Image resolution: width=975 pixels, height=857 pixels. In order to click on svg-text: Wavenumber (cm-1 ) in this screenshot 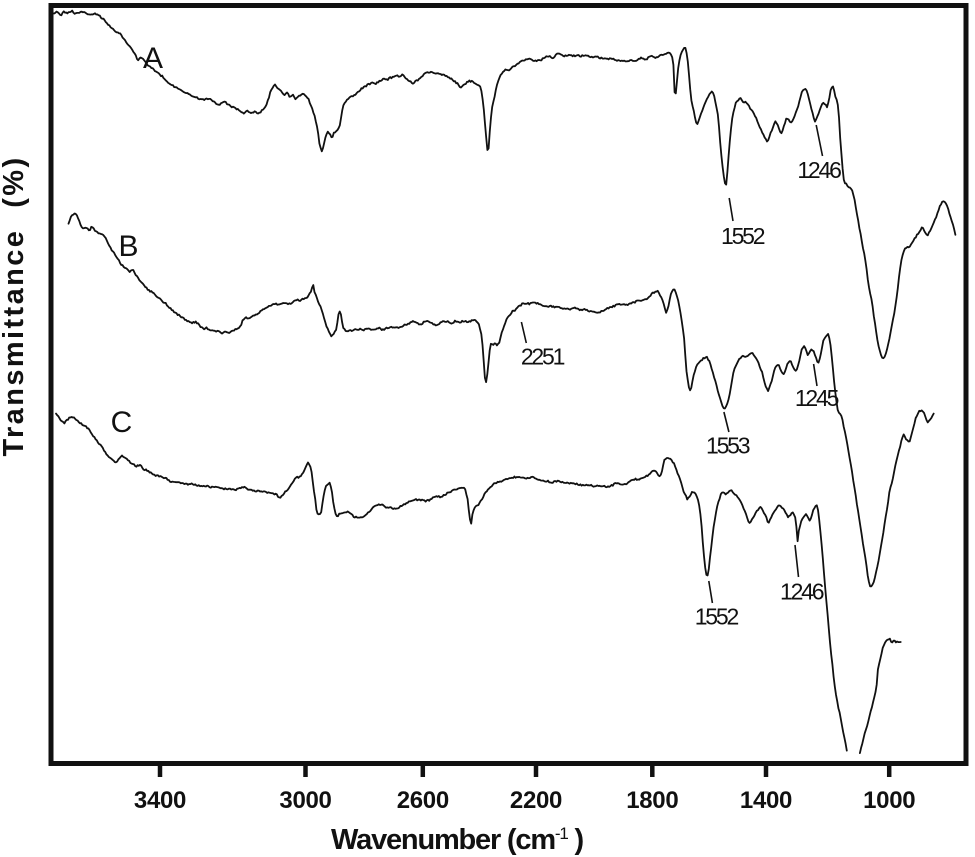, I will do `click(457, 840)`.